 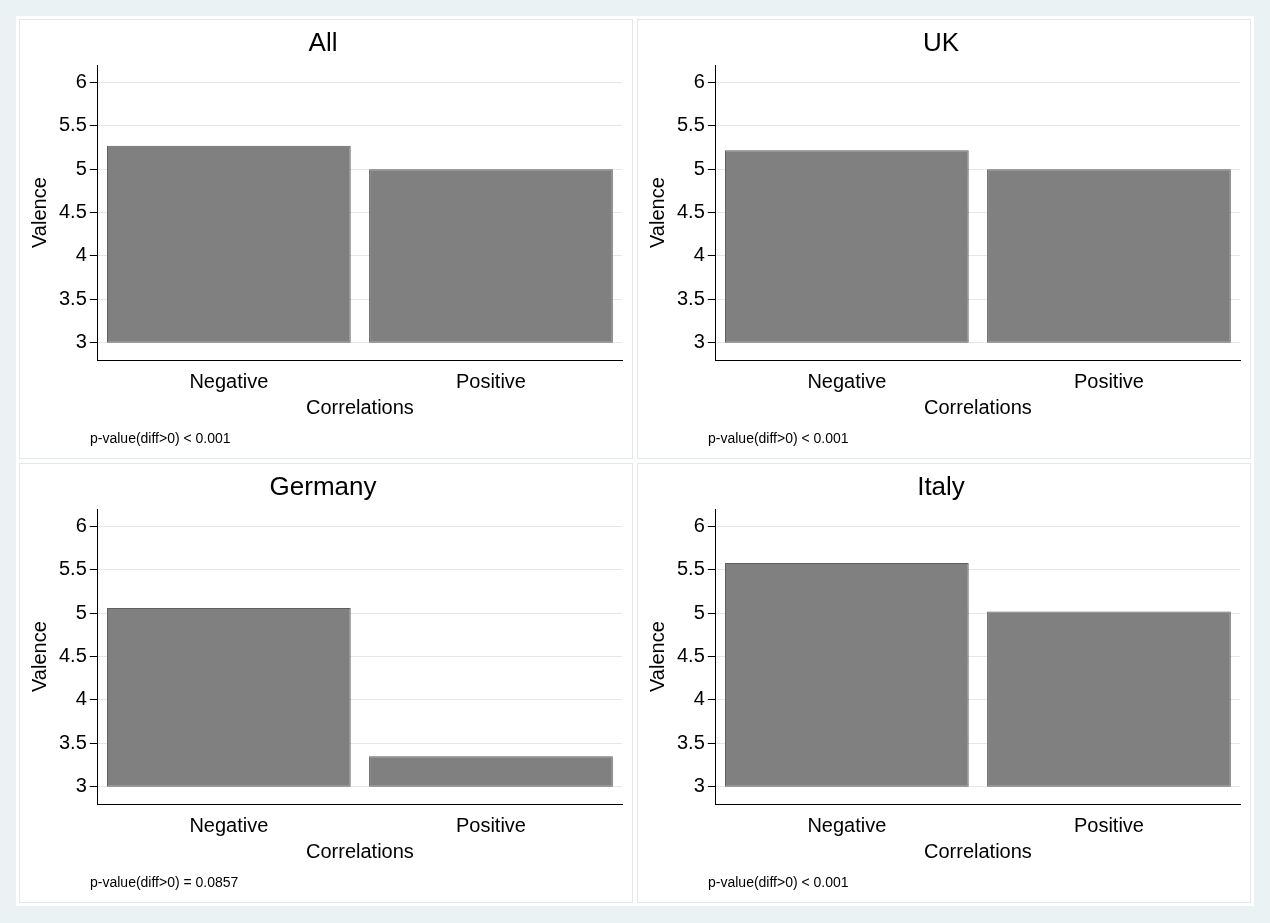 I want to click on chart-title: All, so click(x=323, y=41).